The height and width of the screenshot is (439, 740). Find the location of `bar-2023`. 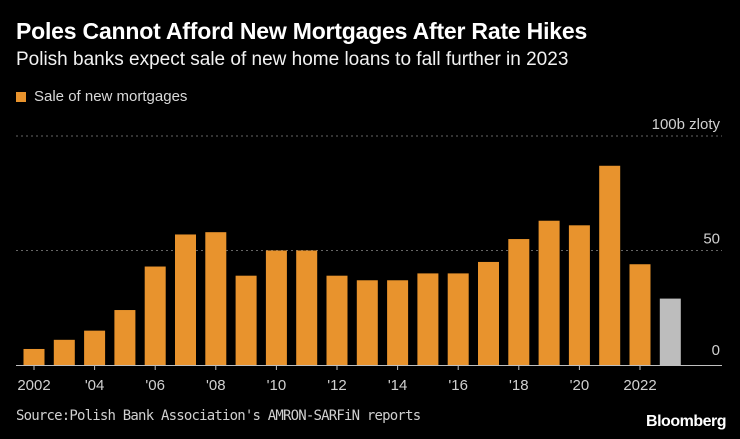

bar-2023 is located at coordinates (670, 331).